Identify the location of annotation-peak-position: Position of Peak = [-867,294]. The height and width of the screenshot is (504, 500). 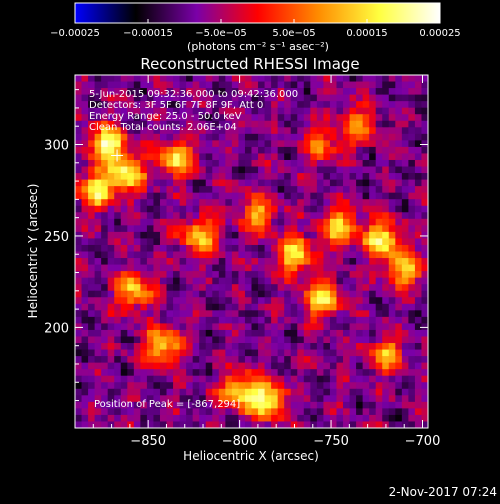
(167, 404).